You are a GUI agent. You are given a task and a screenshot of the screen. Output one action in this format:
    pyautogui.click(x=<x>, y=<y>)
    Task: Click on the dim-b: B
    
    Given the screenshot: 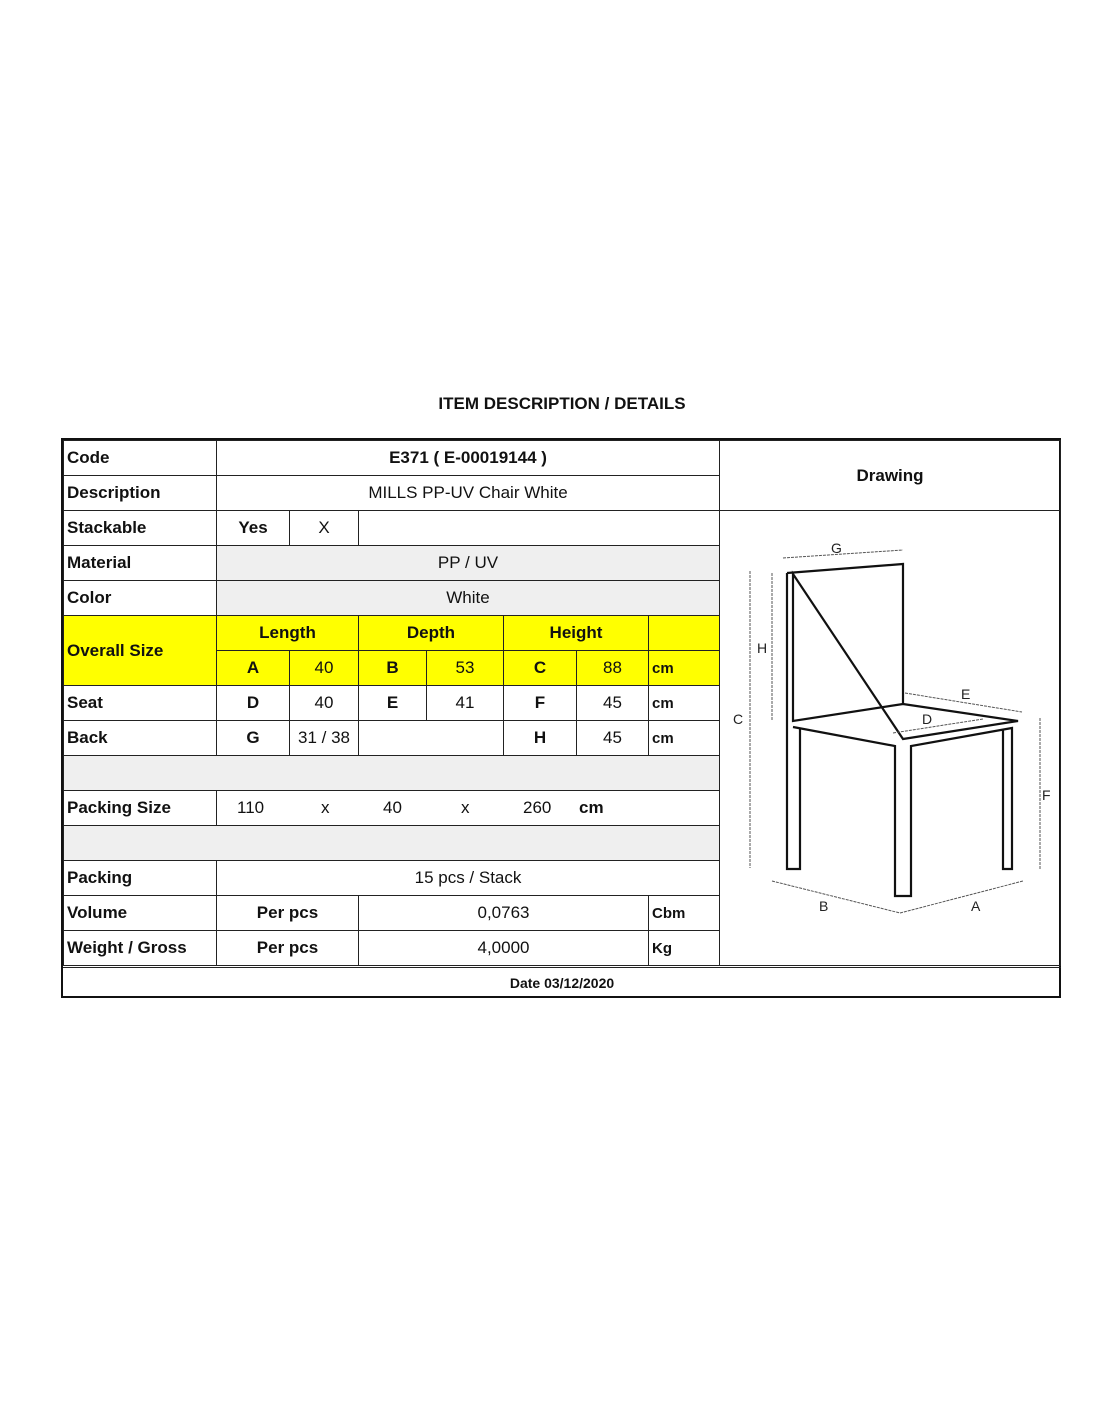 What is the action you would take?
    pyautogui.click(x=392, y=668)
    